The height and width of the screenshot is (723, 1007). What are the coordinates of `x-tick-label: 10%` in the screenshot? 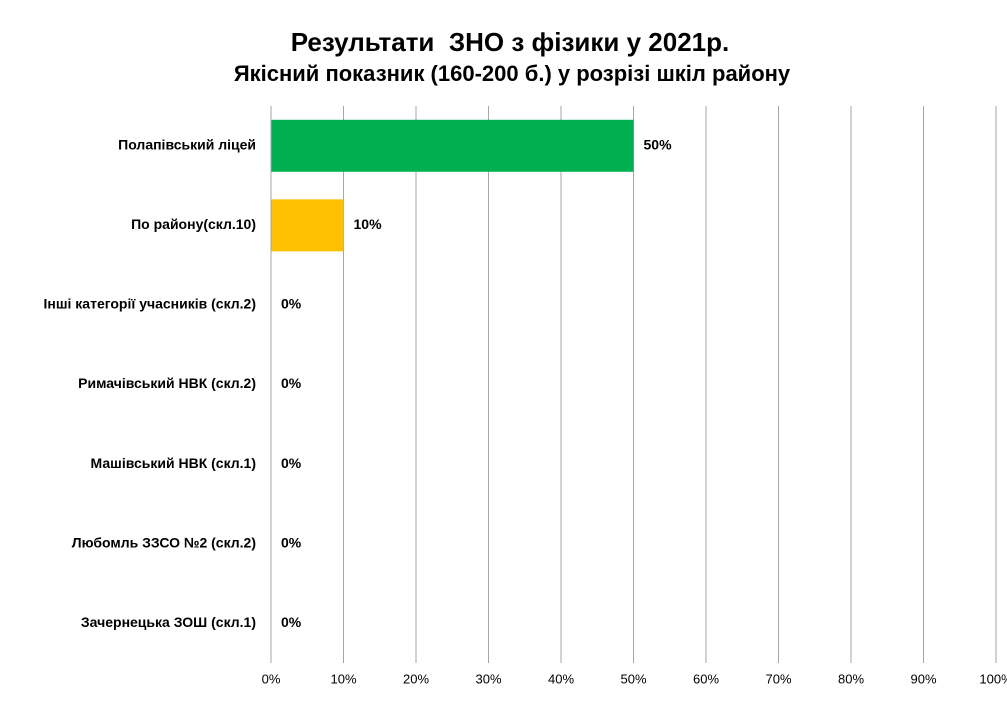 It's located at (343, 678).